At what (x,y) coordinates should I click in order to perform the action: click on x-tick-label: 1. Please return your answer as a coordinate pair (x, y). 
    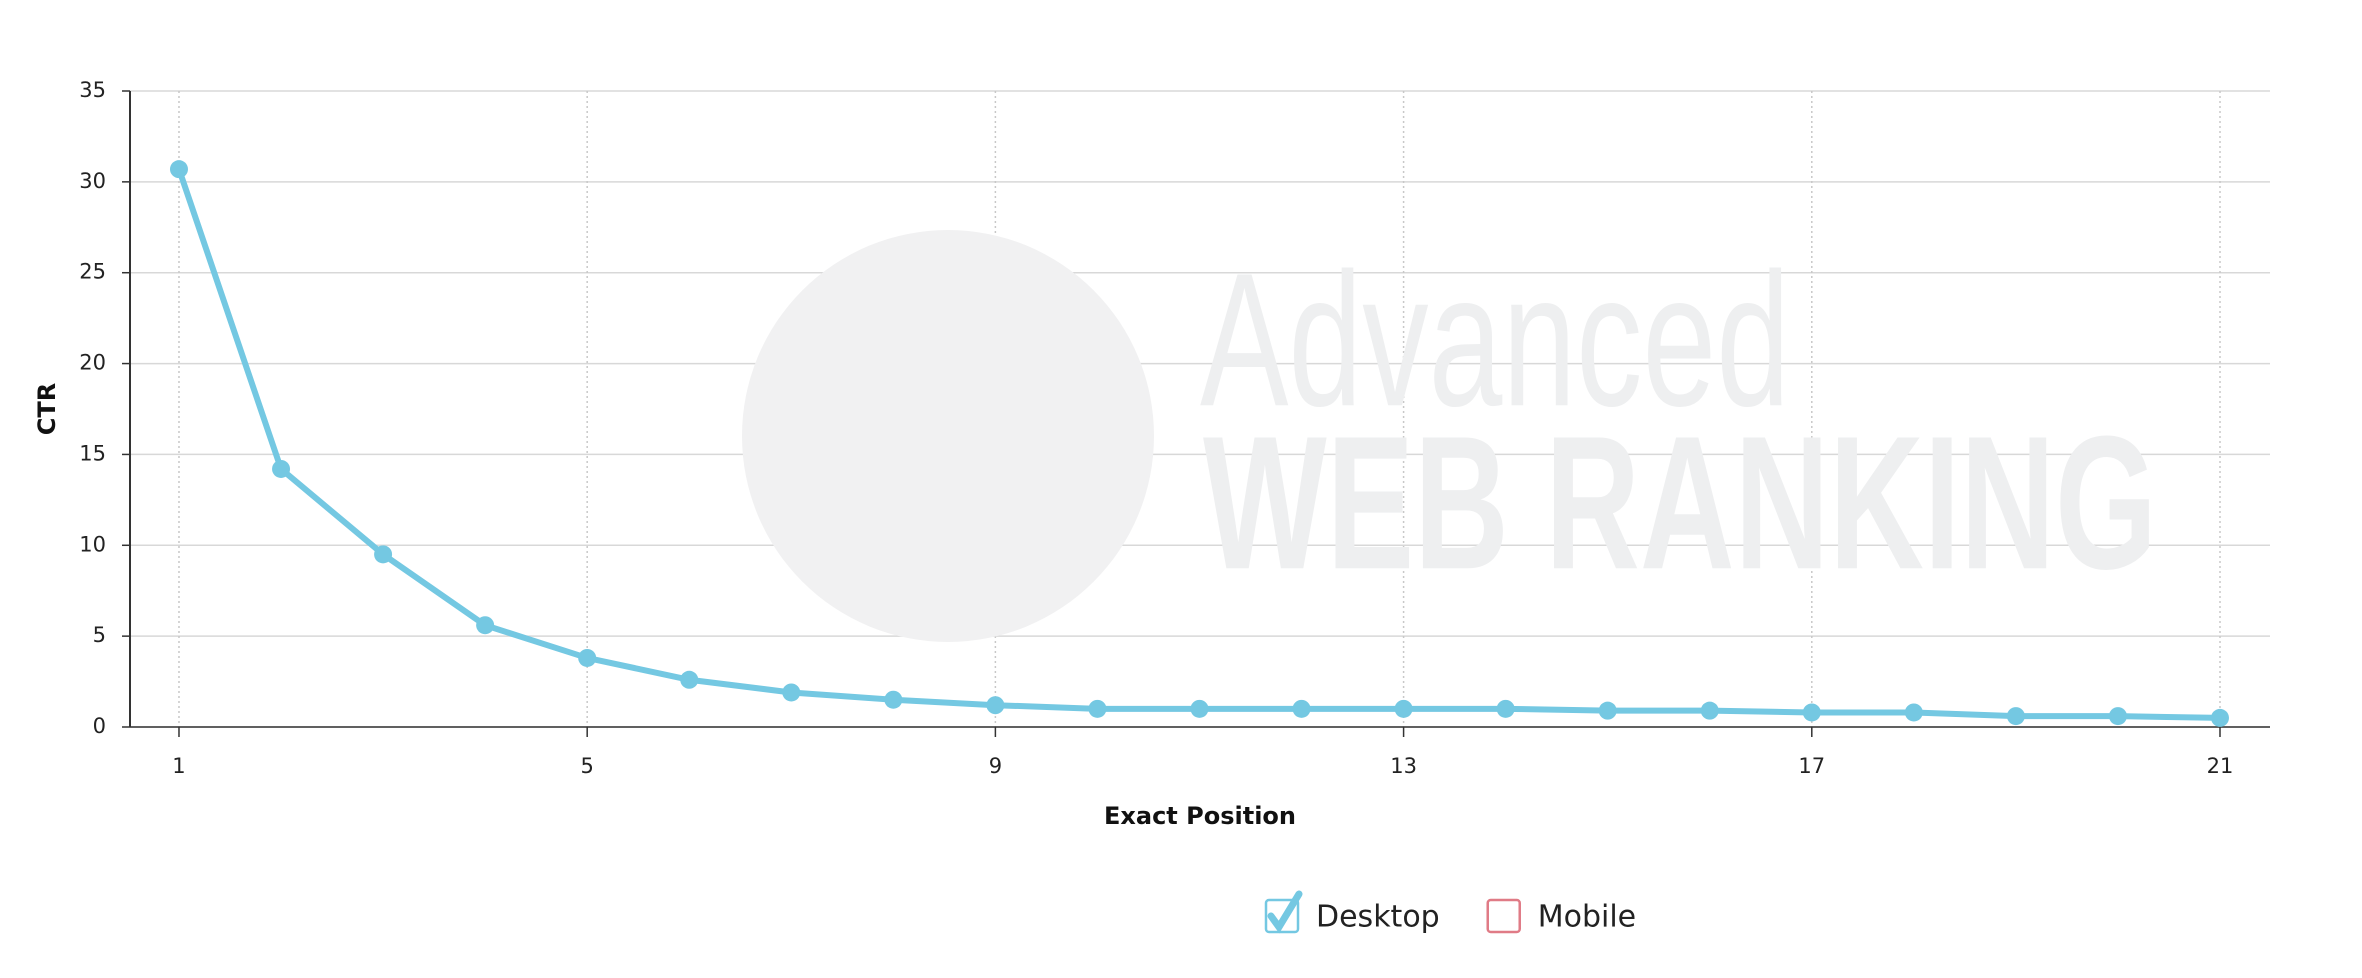
    Looking at the image, I should click on (178, 766).